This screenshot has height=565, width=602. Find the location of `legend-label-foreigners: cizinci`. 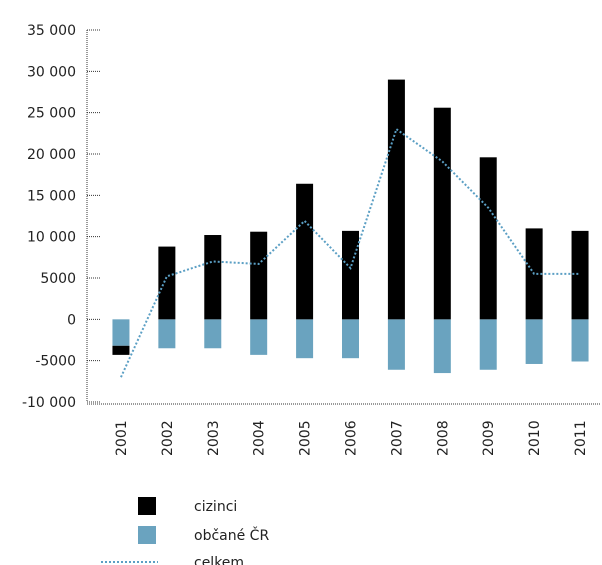

legend-label-foreigners: cizinci is located at coordinates (215, 507).